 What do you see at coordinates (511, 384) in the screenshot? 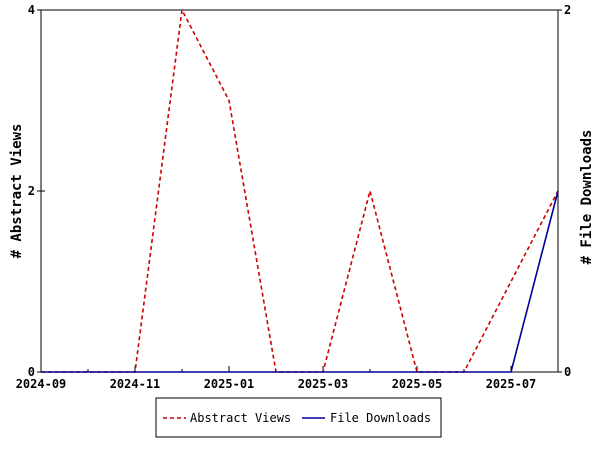
I see `x-tick-label: 2025-07` at bounding box center [511, 384].